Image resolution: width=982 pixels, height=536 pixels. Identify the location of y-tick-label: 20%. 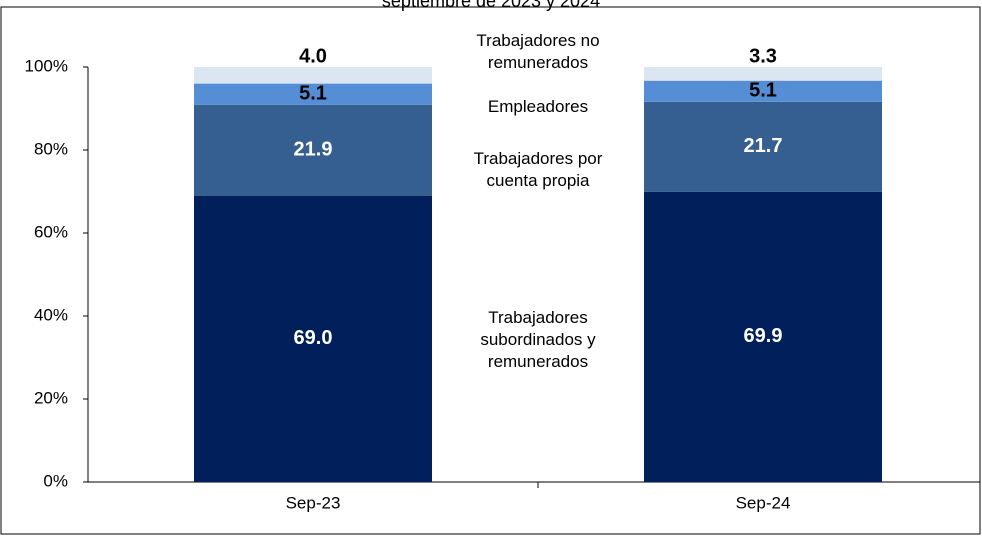
(51, 397).